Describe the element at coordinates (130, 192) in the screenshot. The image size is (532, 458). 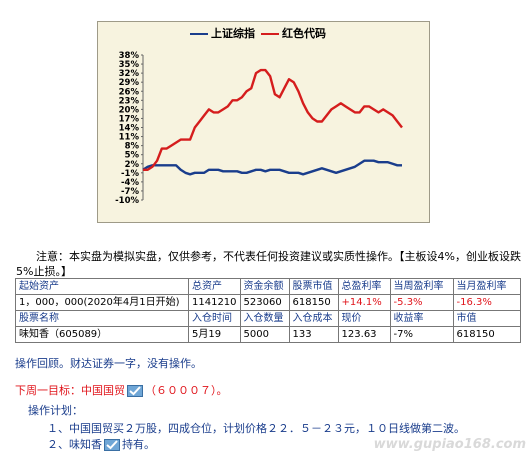
I see `y-tick-label: -7%` at that location.